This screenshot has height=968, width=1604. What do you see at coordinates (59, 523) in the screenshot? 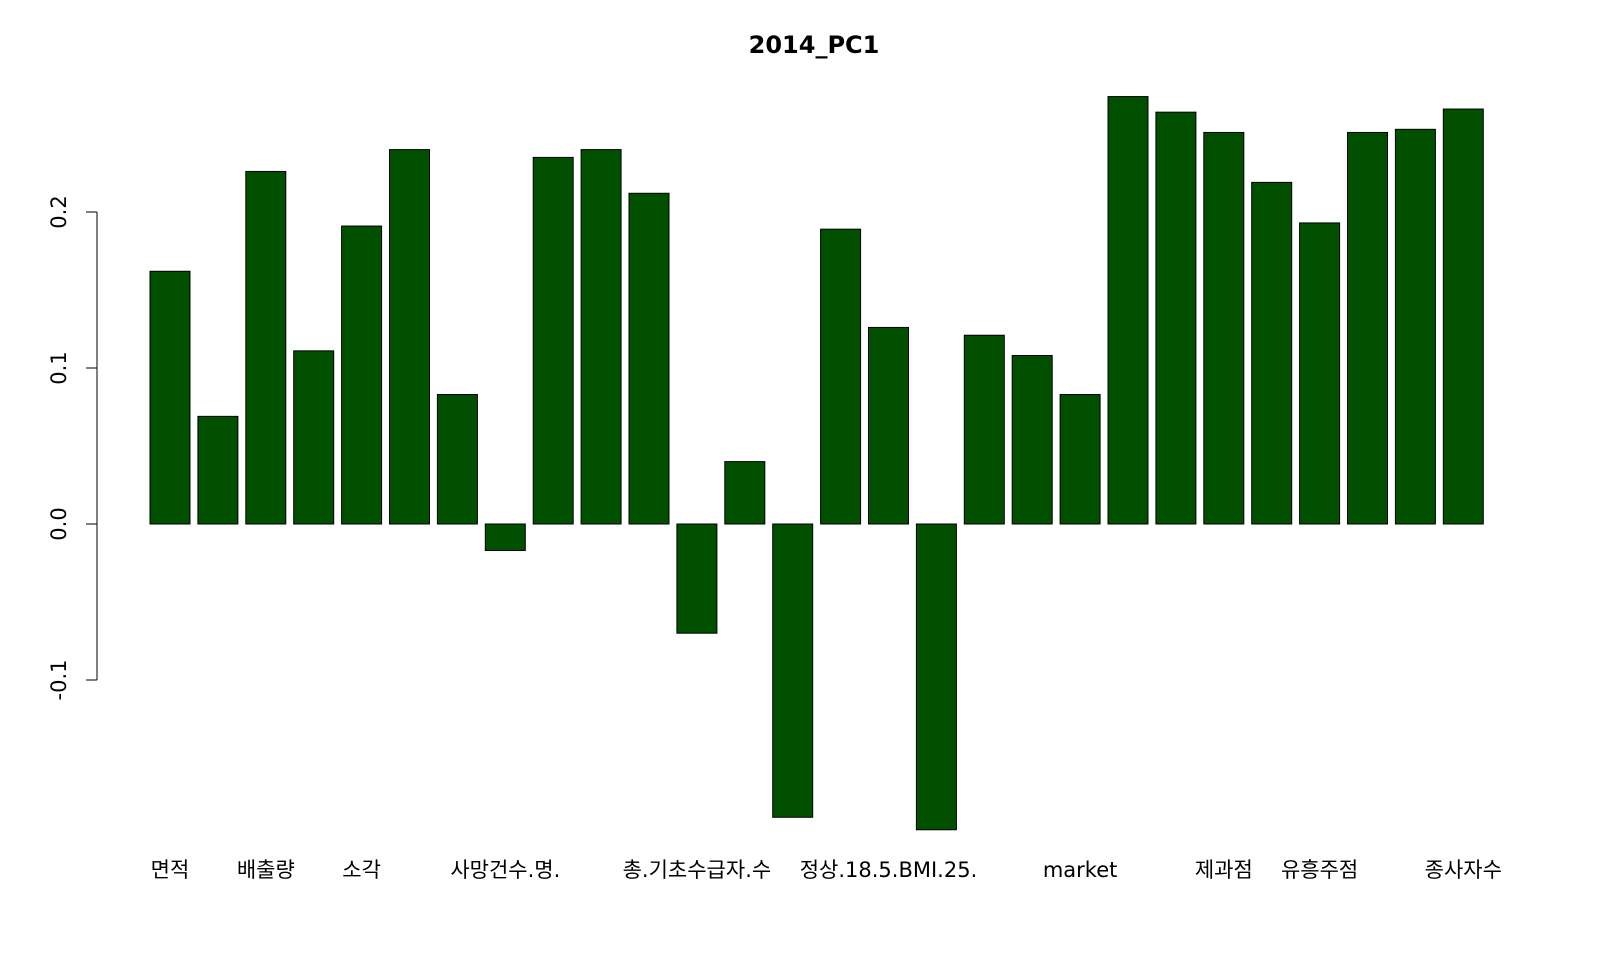
I see `y-tick-label: 0.0` at bounding box center [59, 523].